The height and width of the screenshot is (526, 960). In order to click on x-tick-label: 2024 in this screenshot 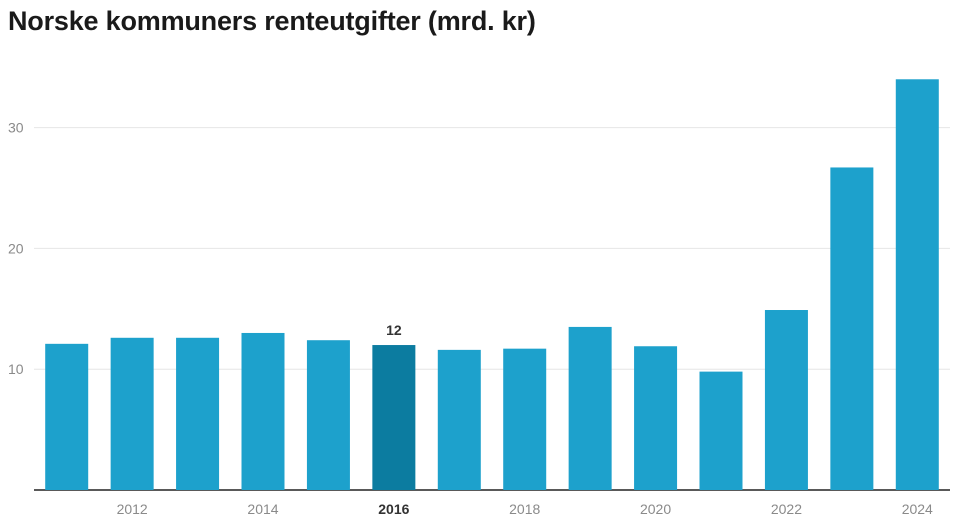, I will do `click(917, 509)`.